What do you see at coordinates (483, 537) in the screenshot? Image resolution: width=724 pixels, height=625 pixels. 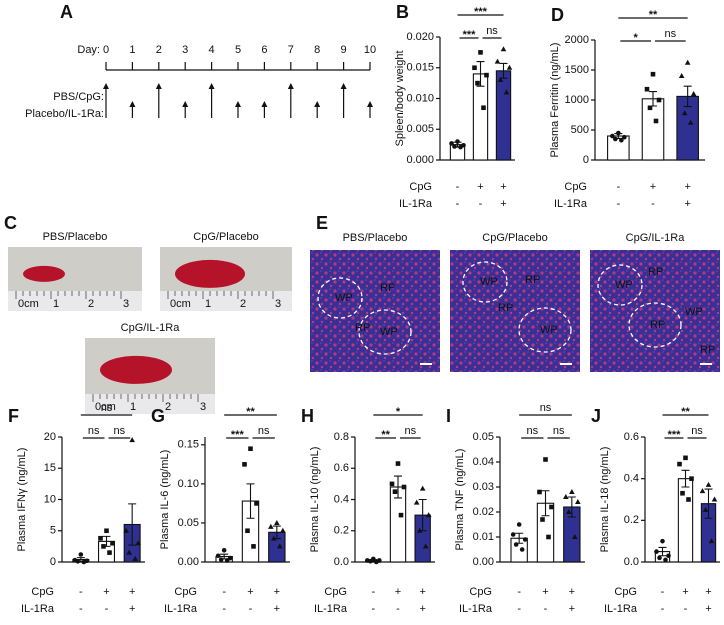 I see `y-tick-label: 0.01` at bounding box center [483, 537].